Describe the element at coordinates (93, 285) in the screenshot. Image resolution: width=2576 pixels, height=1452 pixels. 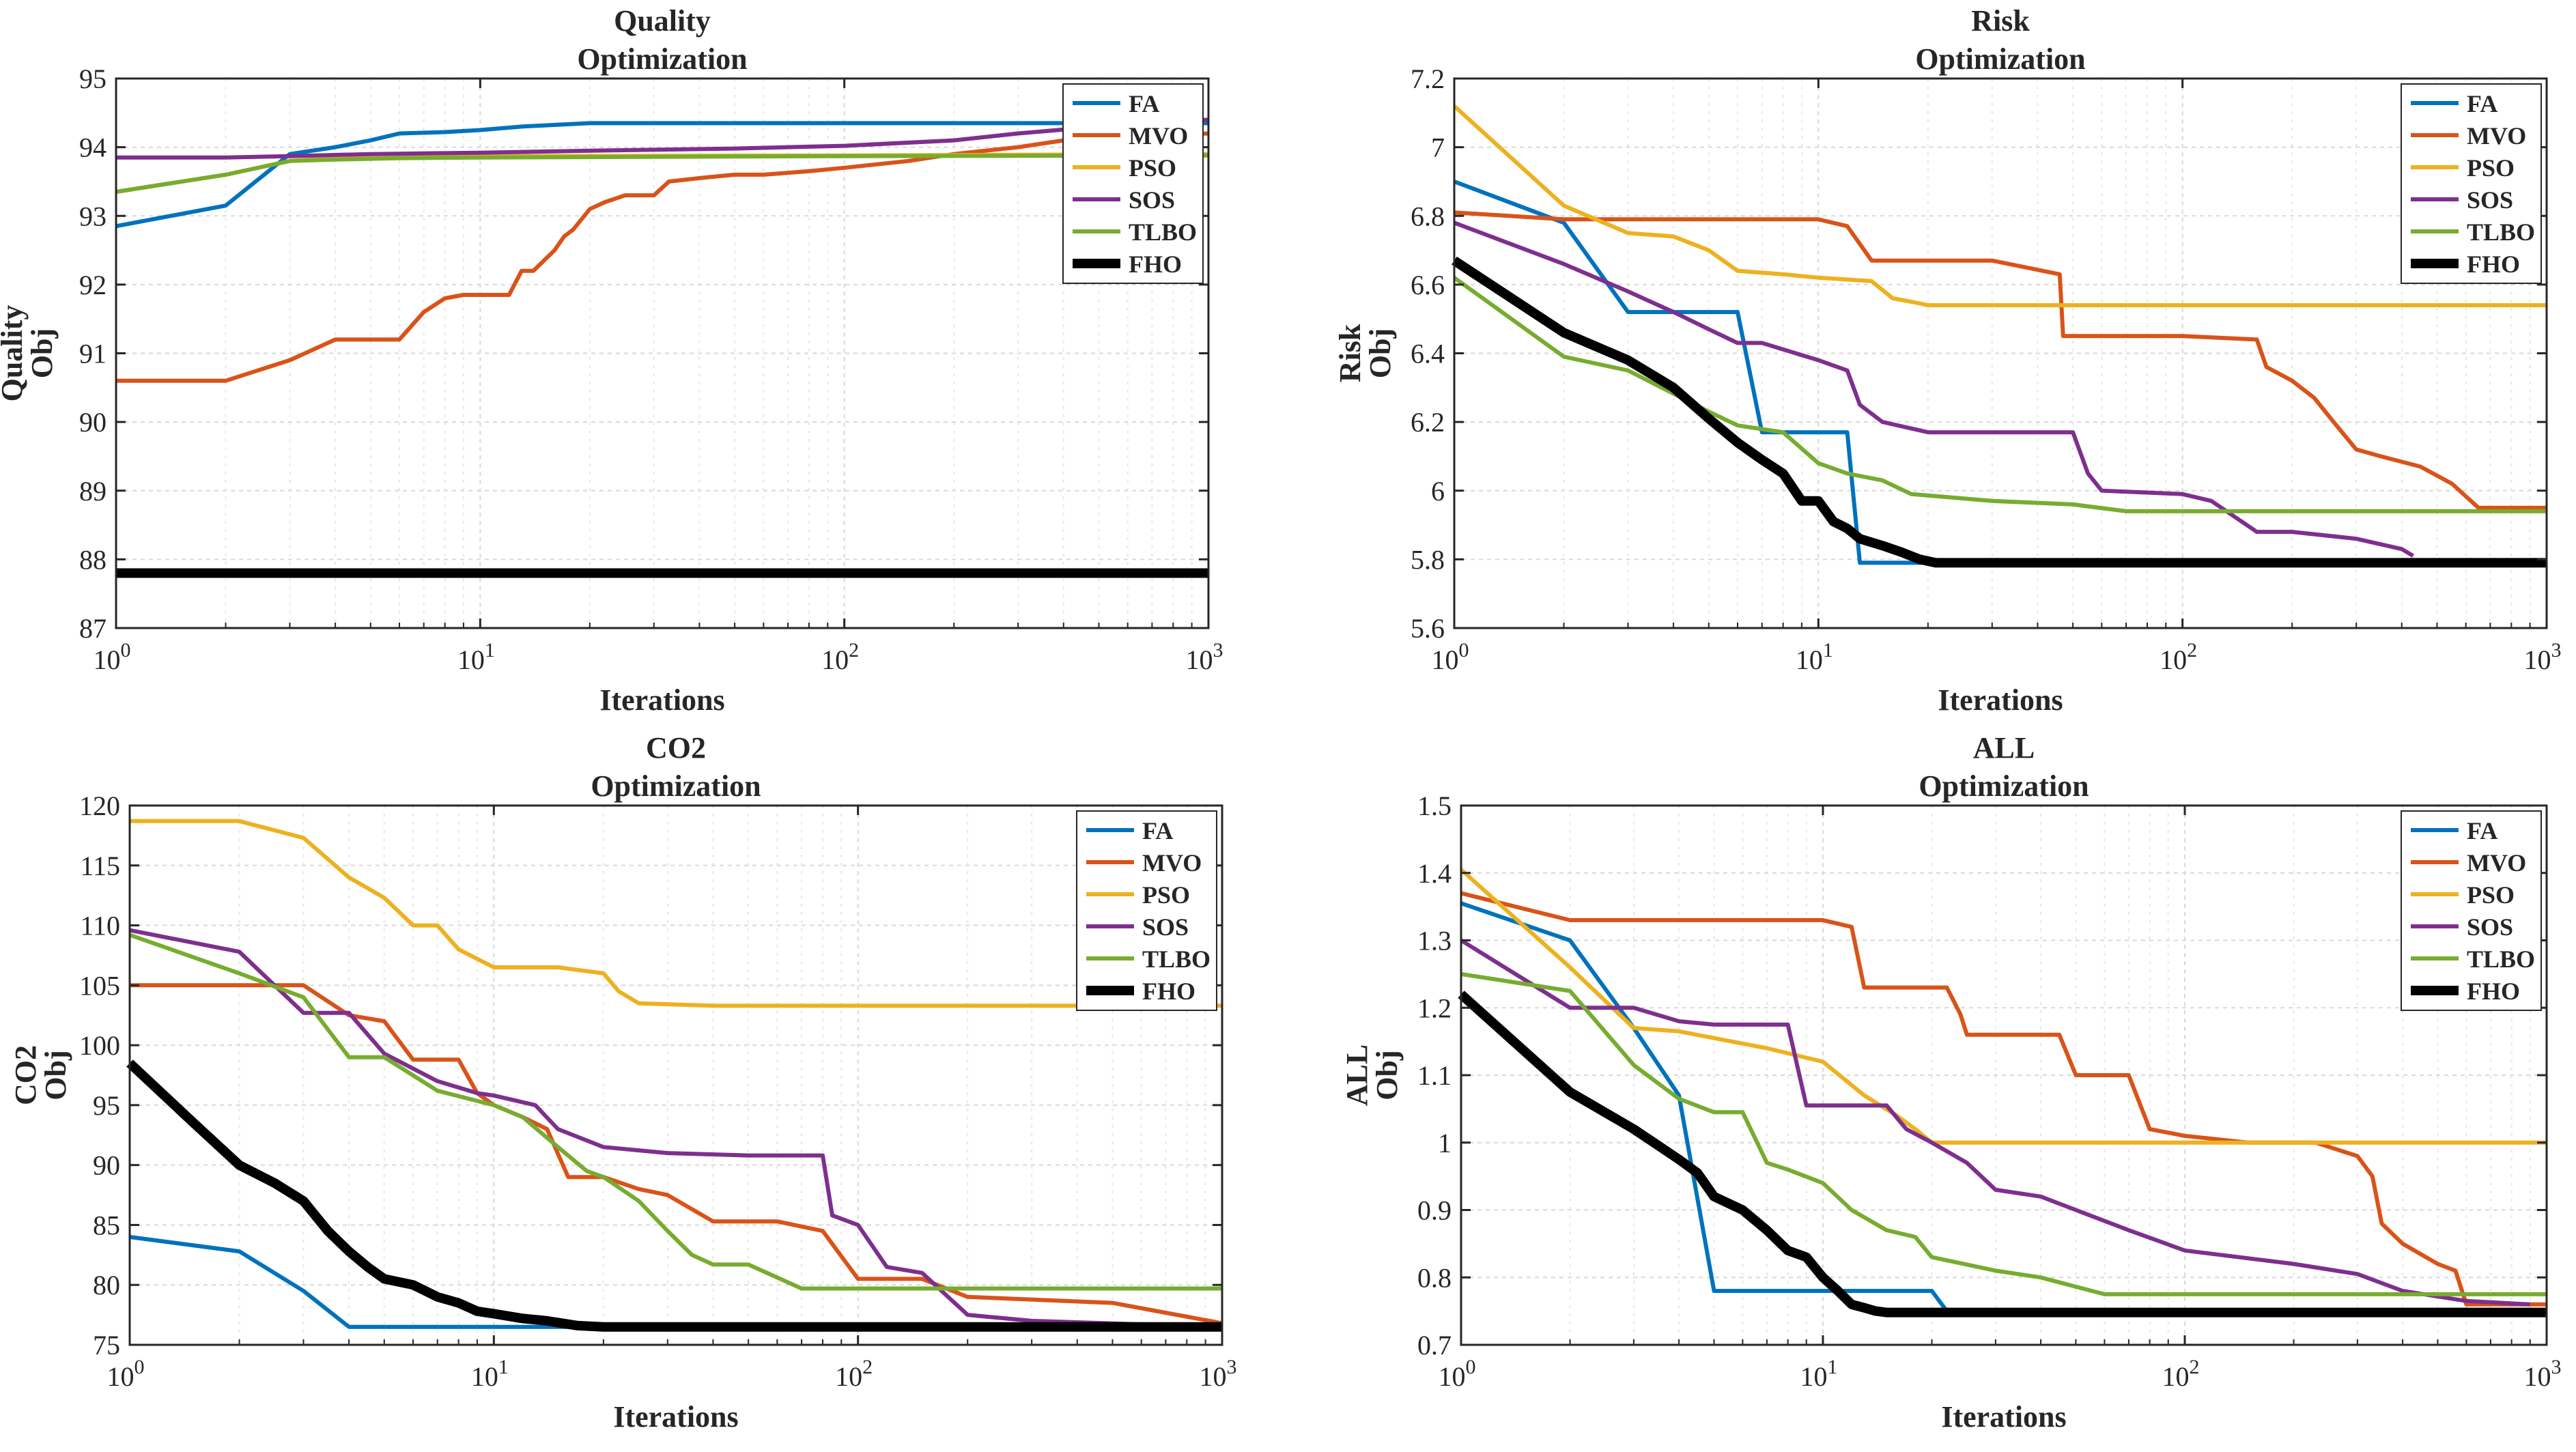
I see `y-tick-label: 92` at that location.